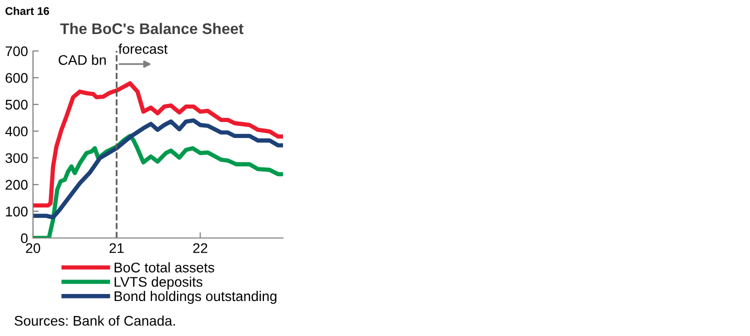 The height and width of the screenshot is (336, 750). Describe the element at coordinates (27, 10) in the screenshot. I see `caption: Chart 16` at that location.